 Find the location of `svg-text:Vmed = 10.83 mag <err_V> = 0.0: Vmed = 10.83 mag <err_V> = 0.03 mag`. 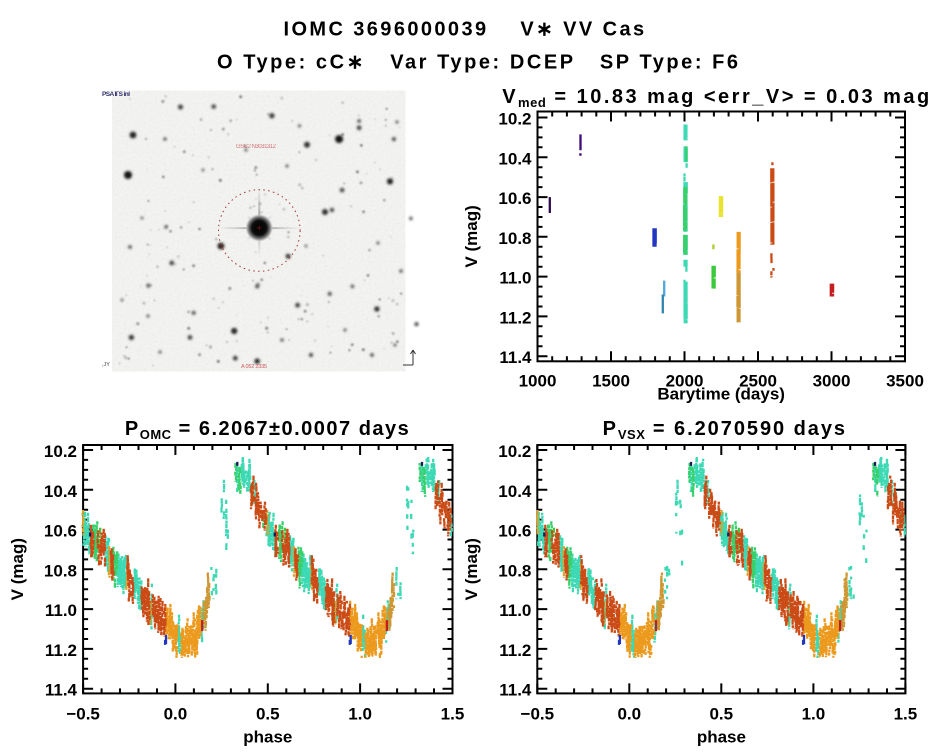

svg-text:Vmed = 10.83 mag <err_V> = 0.0: Vmed = 10.83 mag <err_V> = 0.03 mag is located at coordinates (717, 98).